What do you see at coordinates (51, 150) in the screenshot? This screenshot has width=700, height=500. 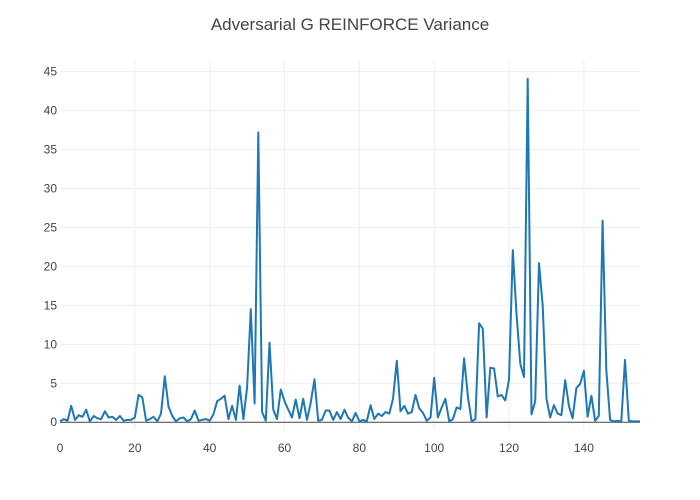 I see `y-tick-label: 35` at bounding box center [51, 150].